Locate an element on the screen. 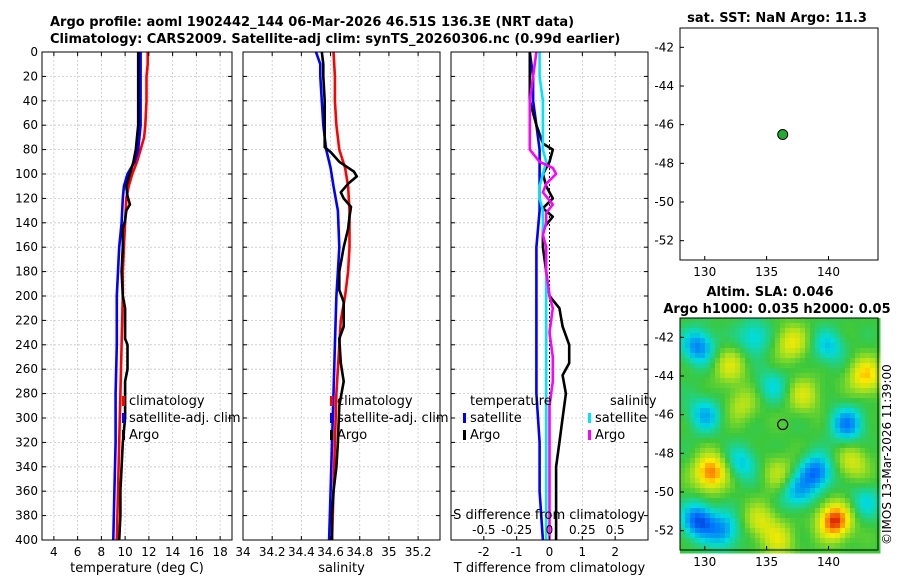  x-tick-label: 18 is located at coordinates (219, 552).